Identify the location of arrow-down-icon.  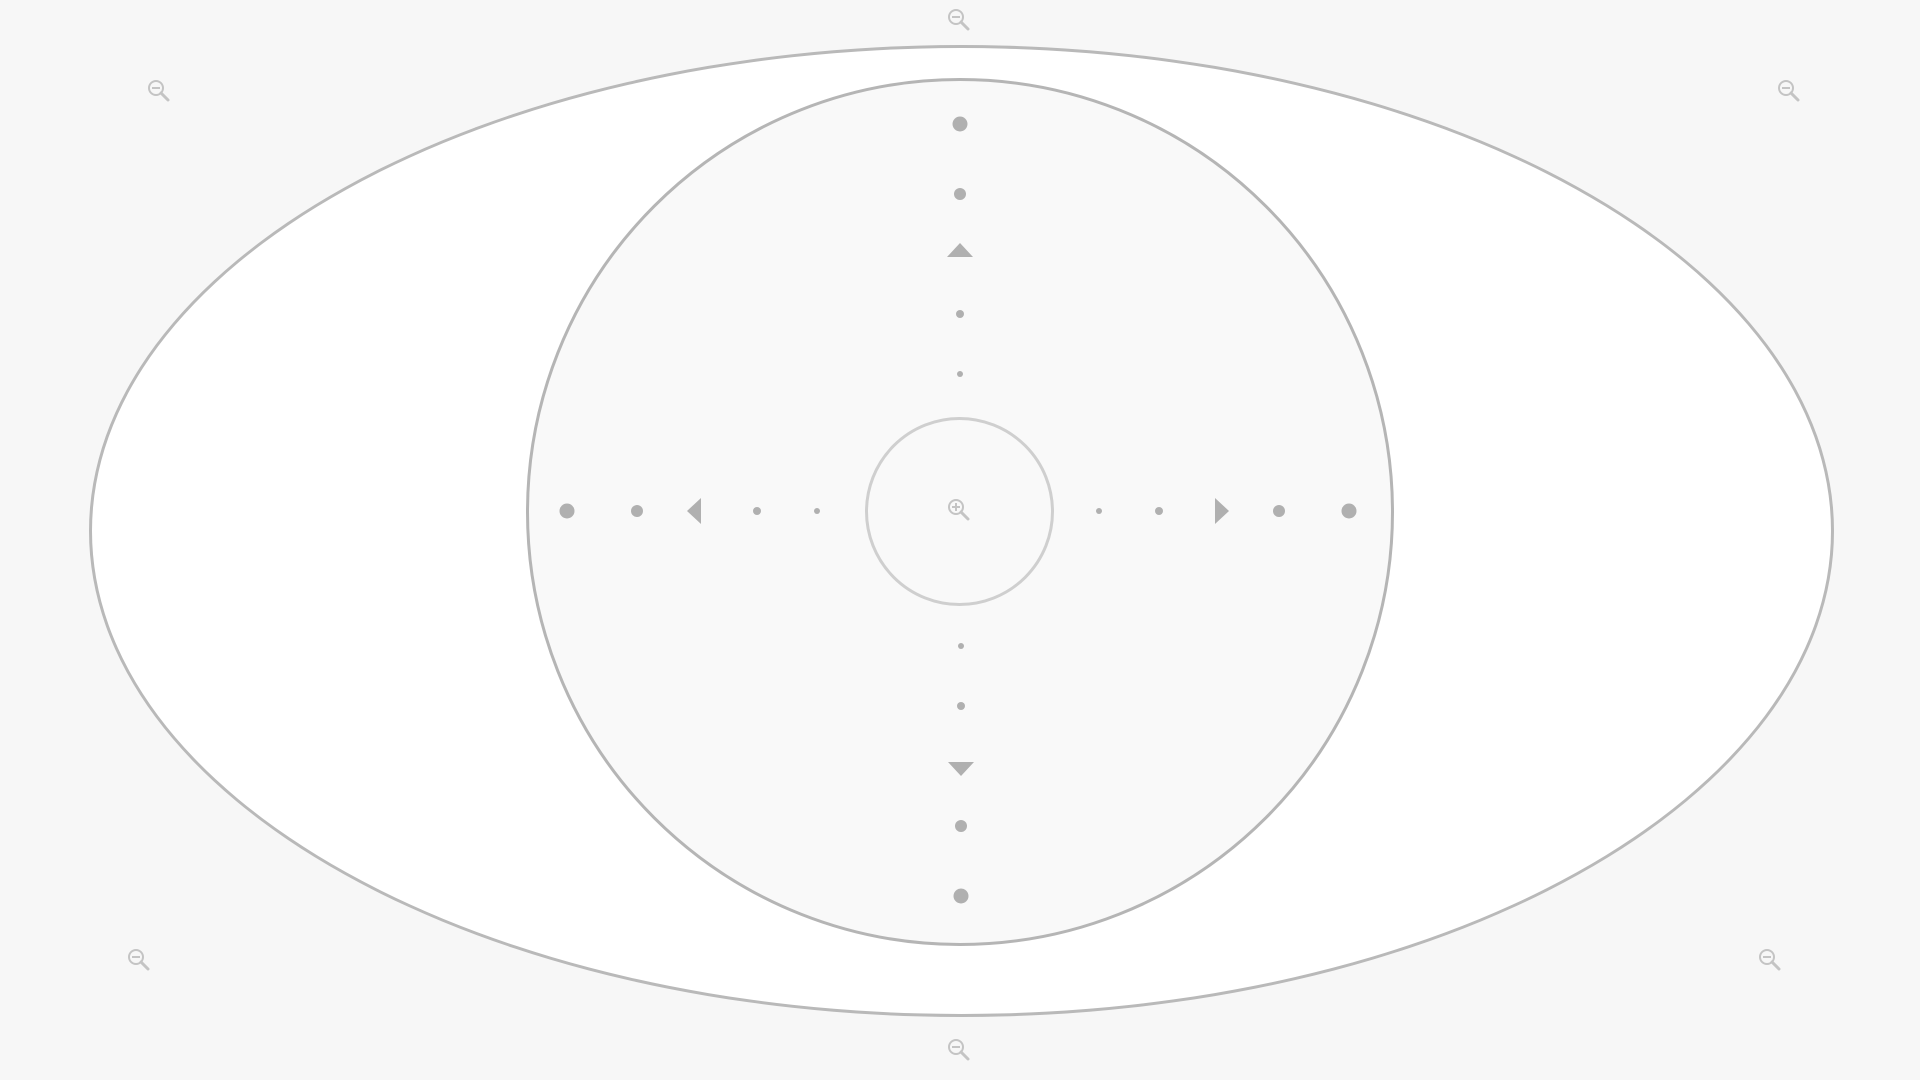
(961, 769).